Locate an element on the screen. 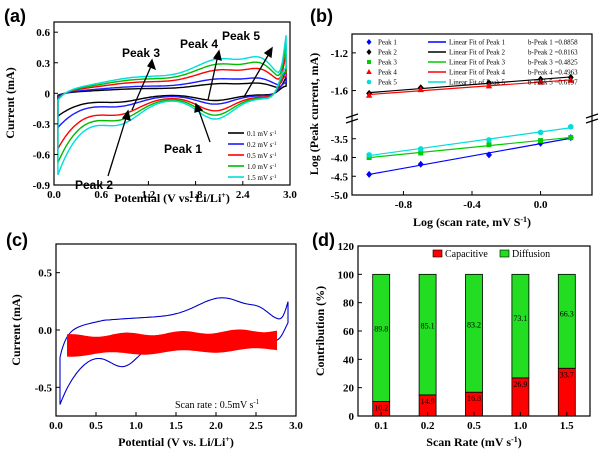 The width and height of the screenshot is (600, 454). d-bar-diffusion is located at coordinates (566, 321).